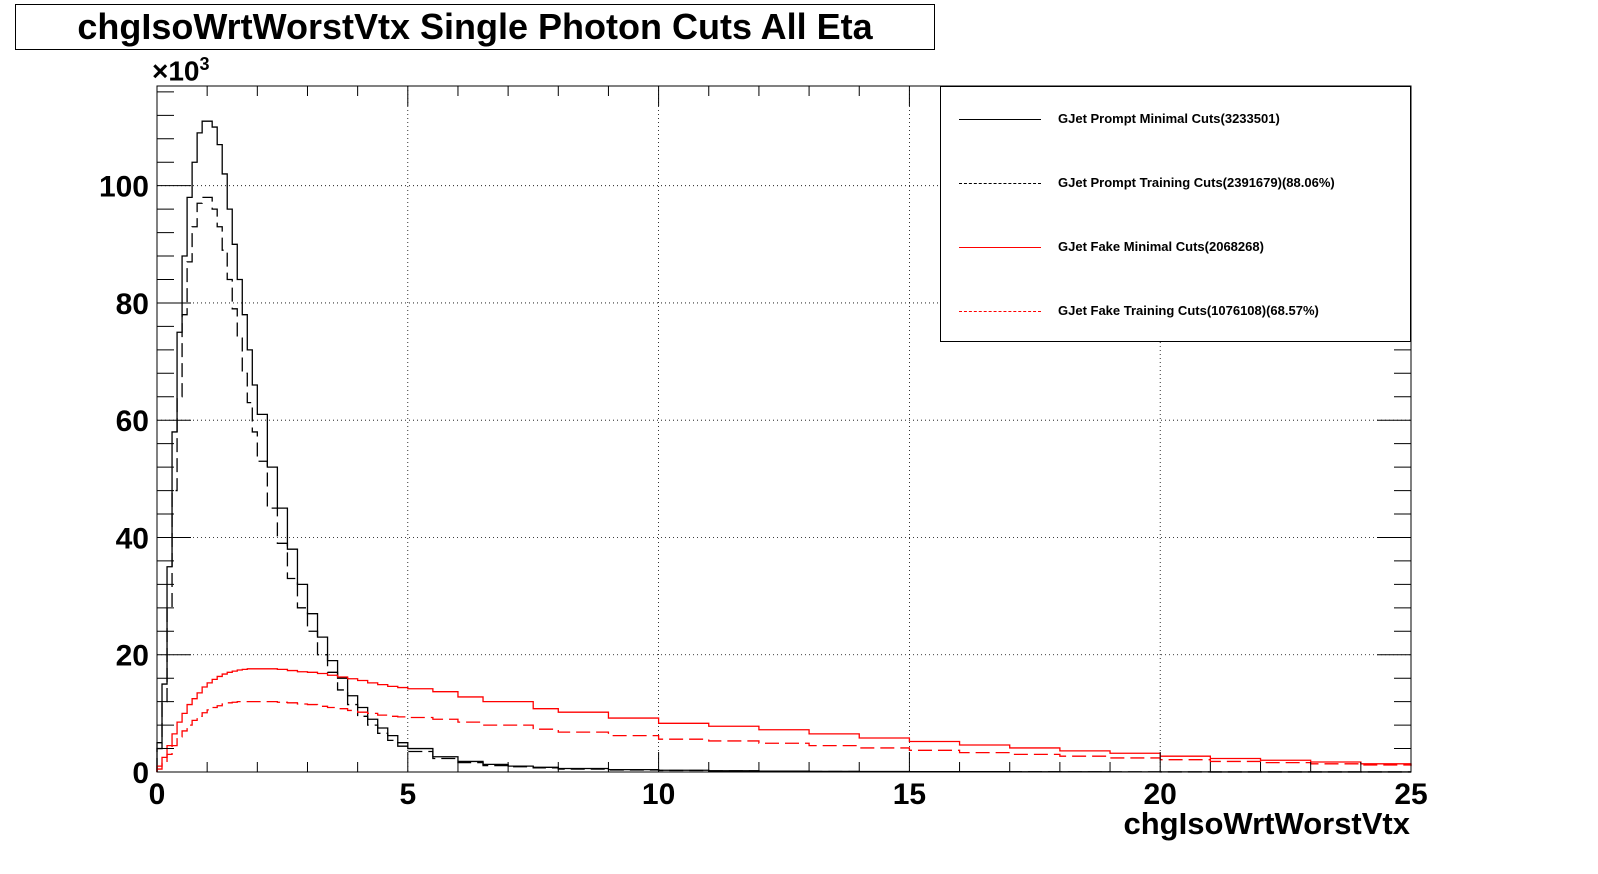 The width and height of the screenshot is (1598, 874). I want to click on y-tick-label: 80, so click(132, 304).